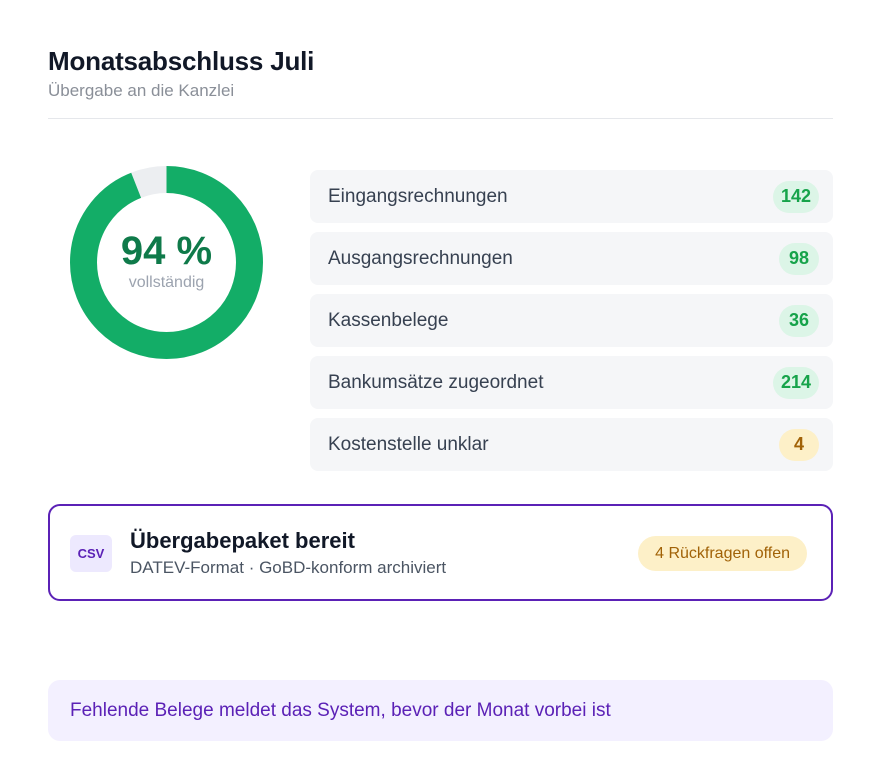  Describe the element at coordinates (571, 196) in the screenshot. I see `category-row-eingangsrechnungen: Eingangsrechnungen 142` at that location.